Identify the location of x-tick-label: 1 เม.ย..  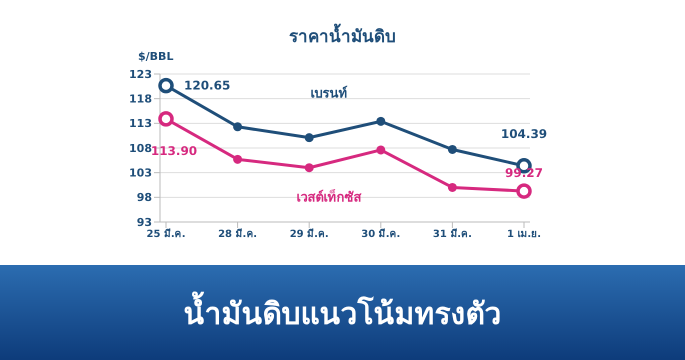
(524, 234).